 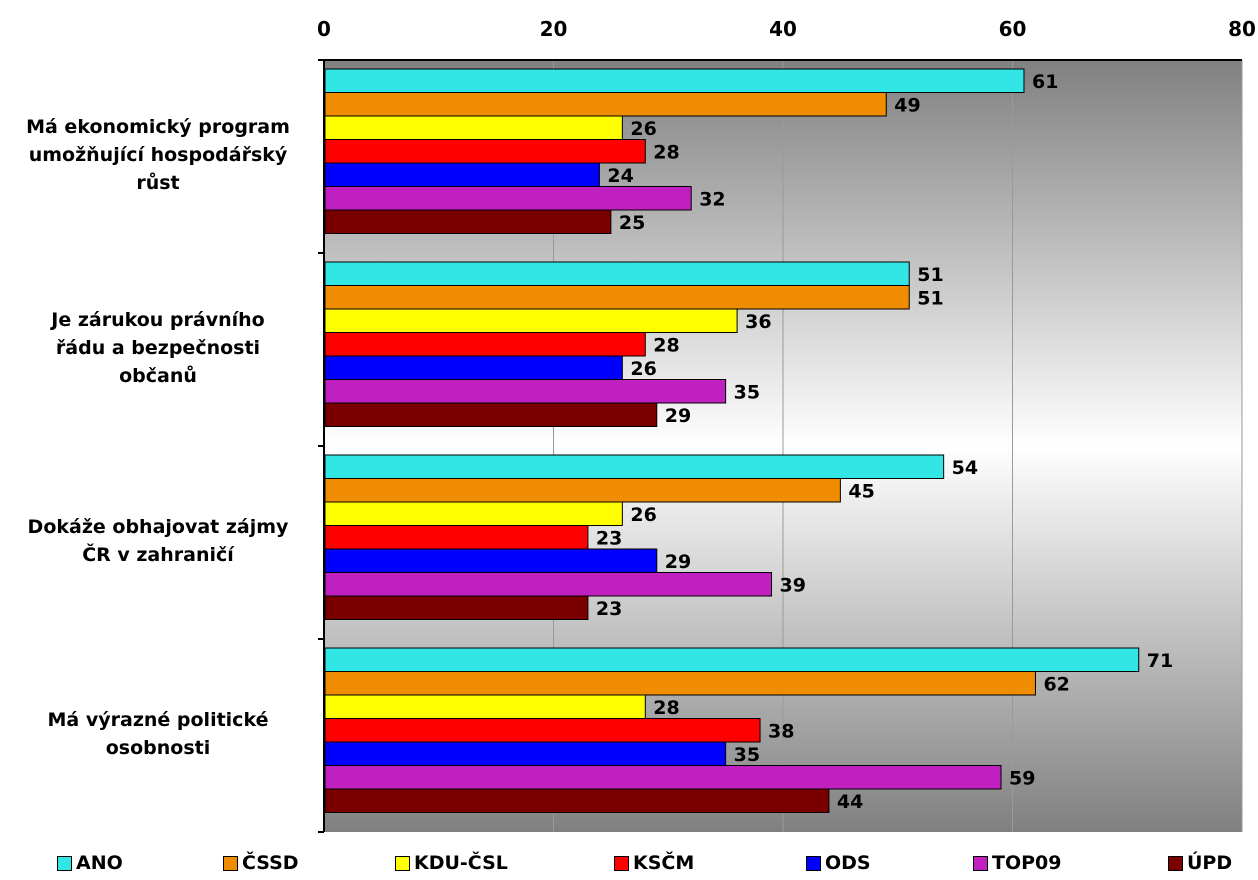 What do you see at coordinates (664, 863) in the screenshot?
I see `legend-label: KSČM` at bounding box center [664, 863].